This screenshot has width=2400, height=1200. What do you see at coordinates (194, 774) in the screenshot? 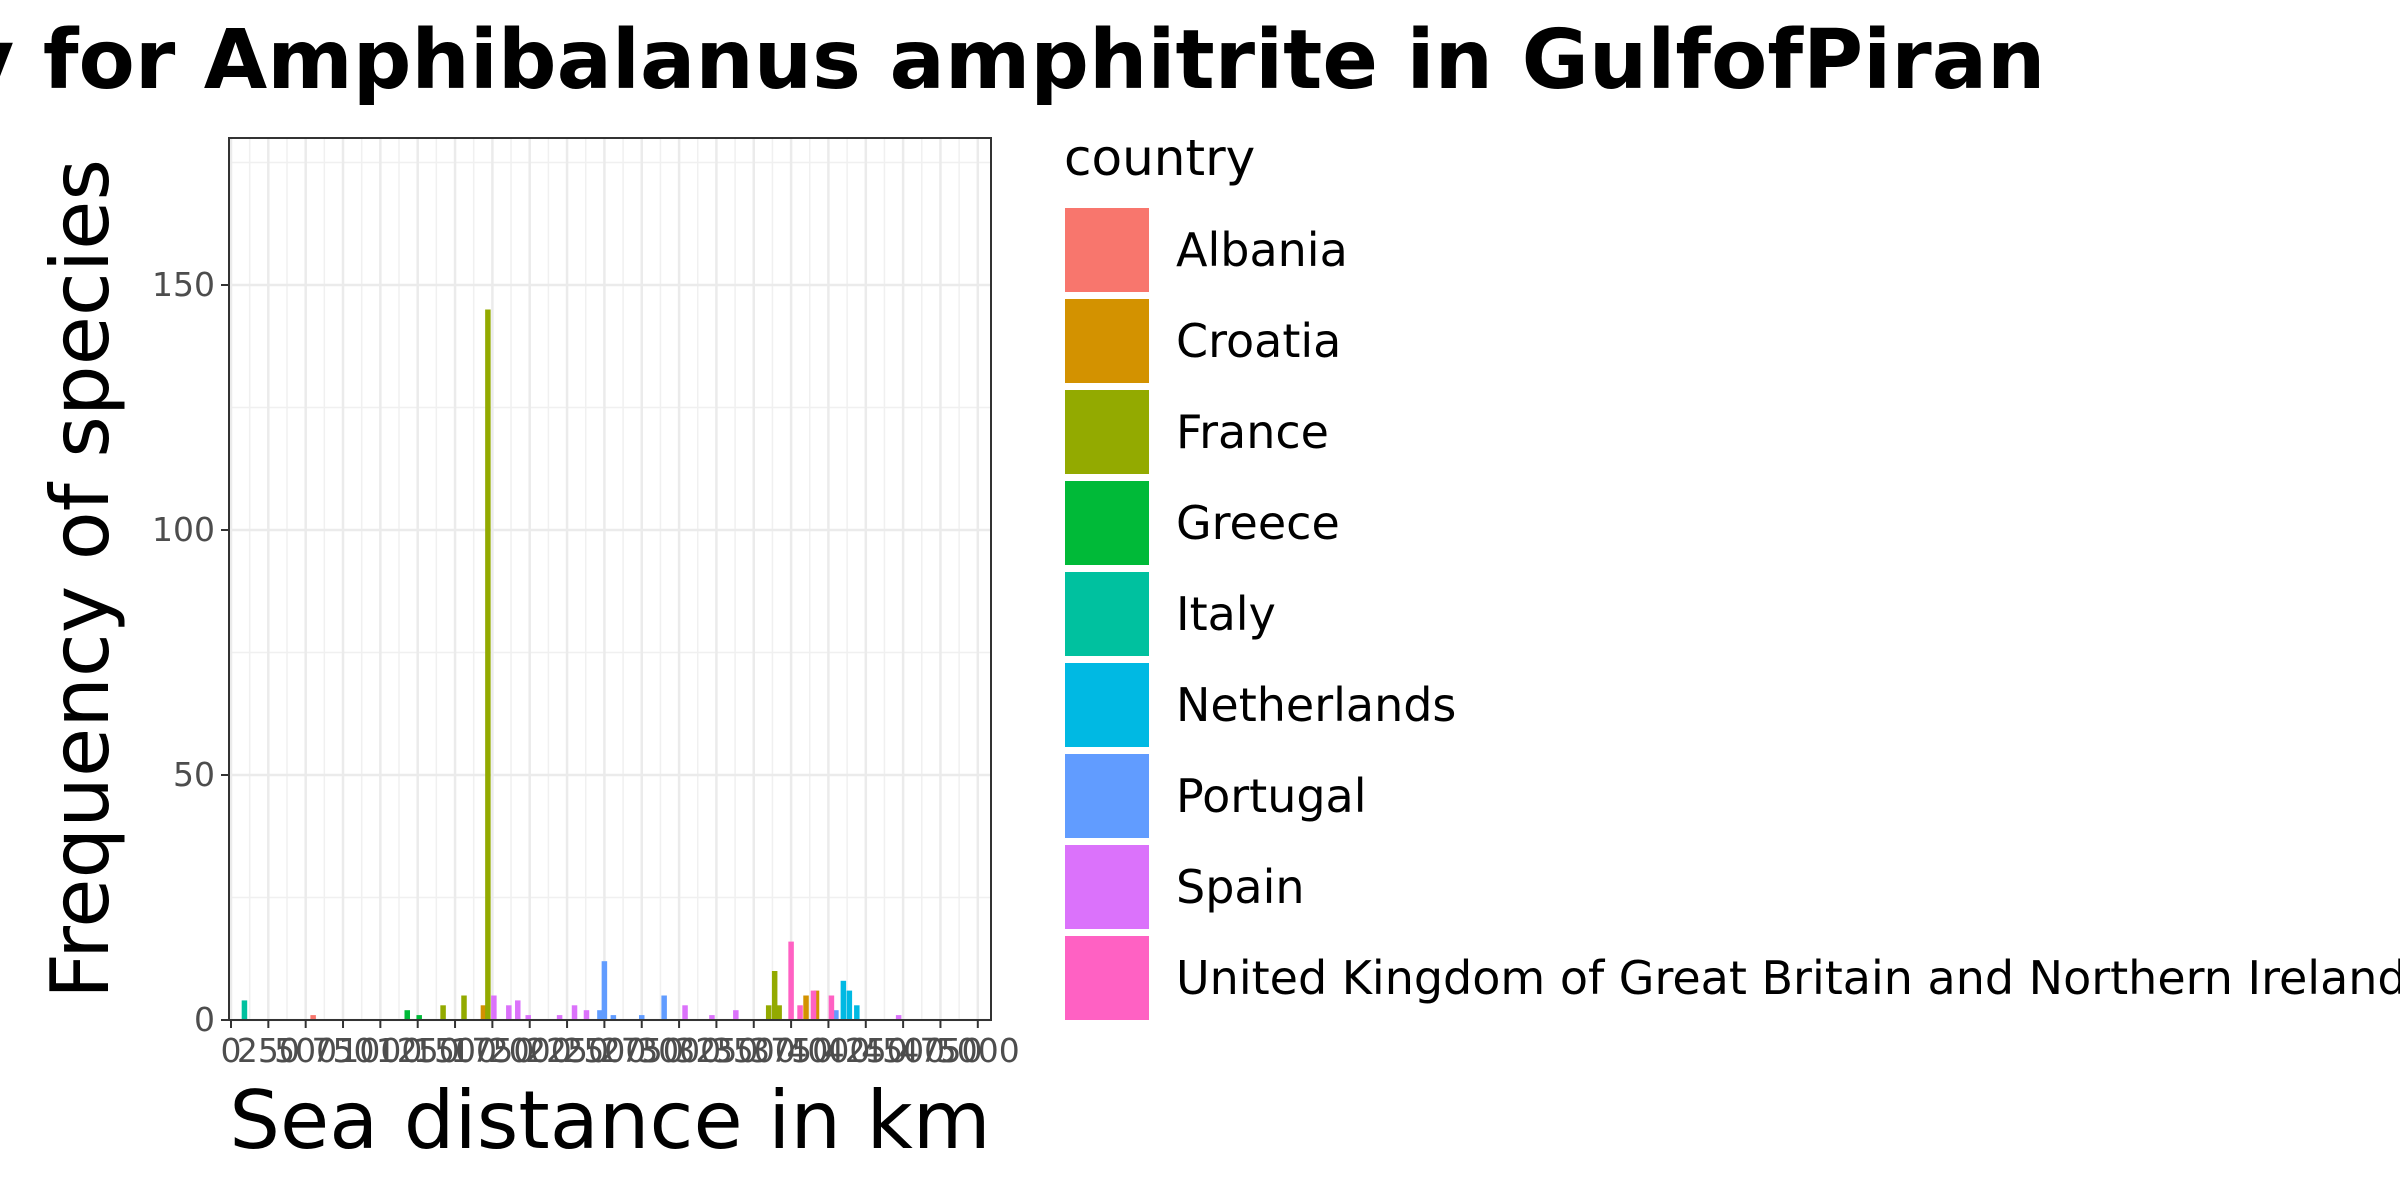
I see `y-tick-label: 50` at bounding box center [194, 774].